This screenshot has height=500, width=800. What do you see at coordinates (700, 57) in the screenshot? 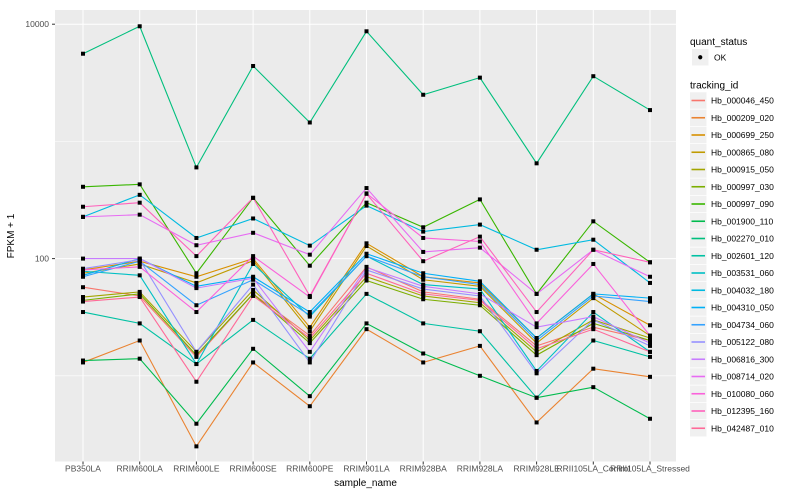
I see `ok-point-icon` at bounding box center [700, 57].